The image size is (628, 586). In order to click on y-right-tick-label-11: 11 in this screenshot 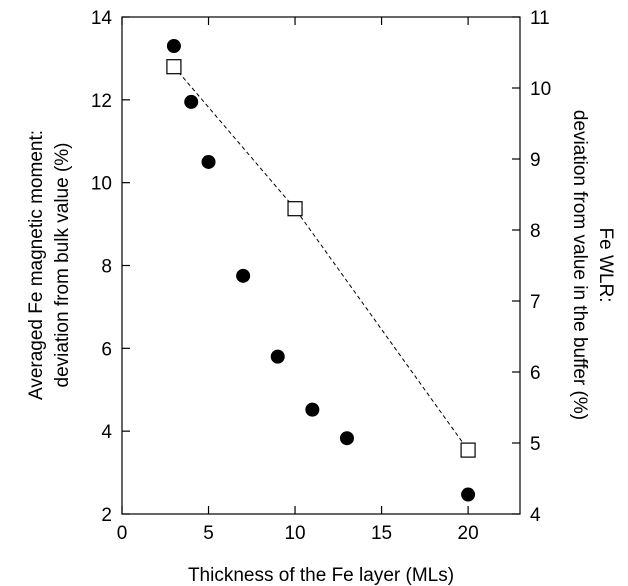, I will do `click(540, 18)`.